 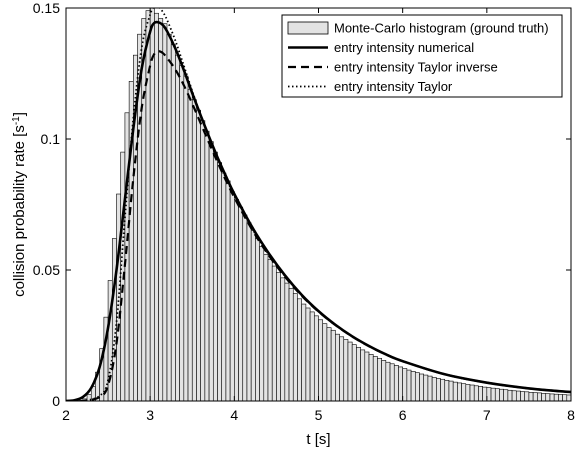 What do you see at coordinates (51, 139) in the screenshot?
I see `y-tick-label: 0.1` at bounding box center [51, 139].